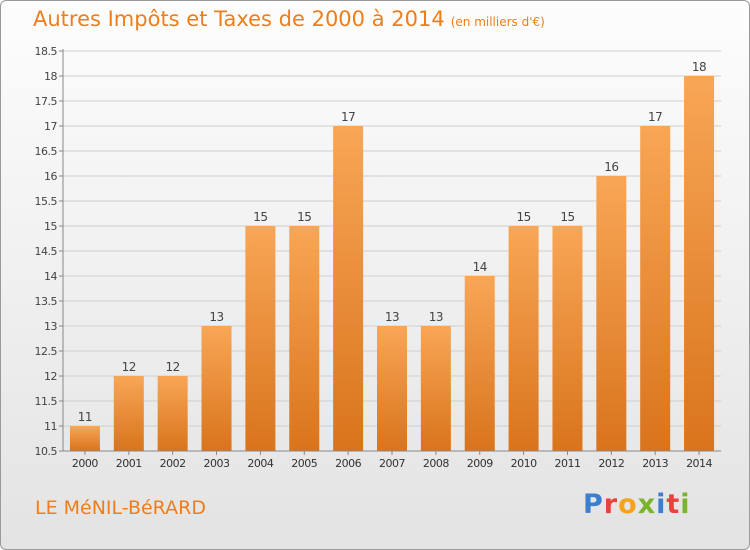  Describe the element at coordinates (217, 463) in the screenshot. I see `x-tick-label: 2003` at that location.